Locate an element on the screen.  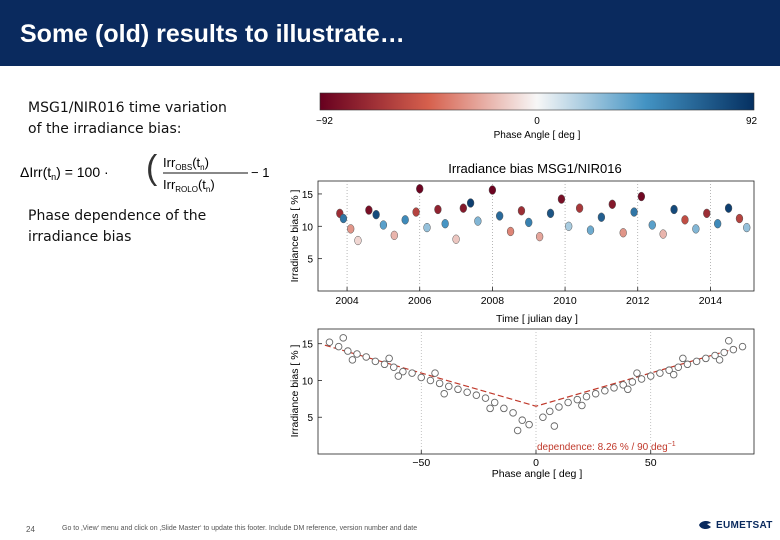
formula-num-arg: (t is located at coordinates (196, 162).